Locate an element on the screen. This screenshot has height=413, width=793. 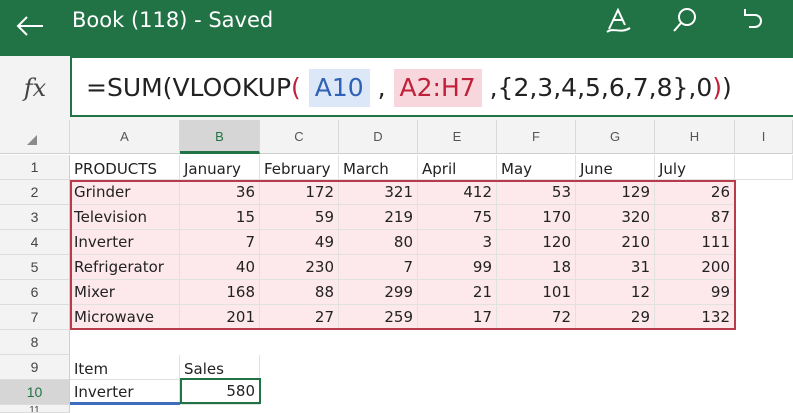
cell-f1: May is located at coordinates (536, 167).